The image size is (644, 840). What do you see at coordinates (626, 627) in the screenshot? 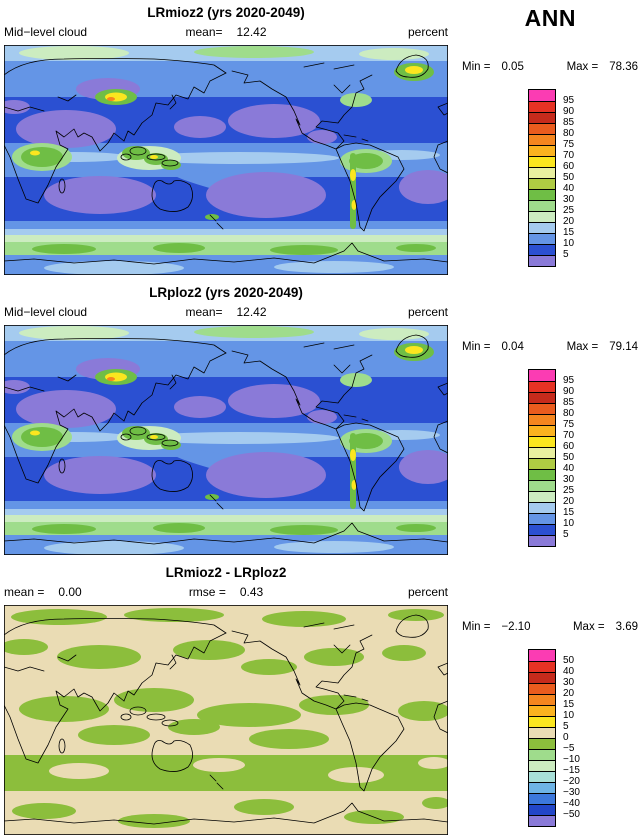
I see `max-value: 3.69` at bounding box center [626, 627].